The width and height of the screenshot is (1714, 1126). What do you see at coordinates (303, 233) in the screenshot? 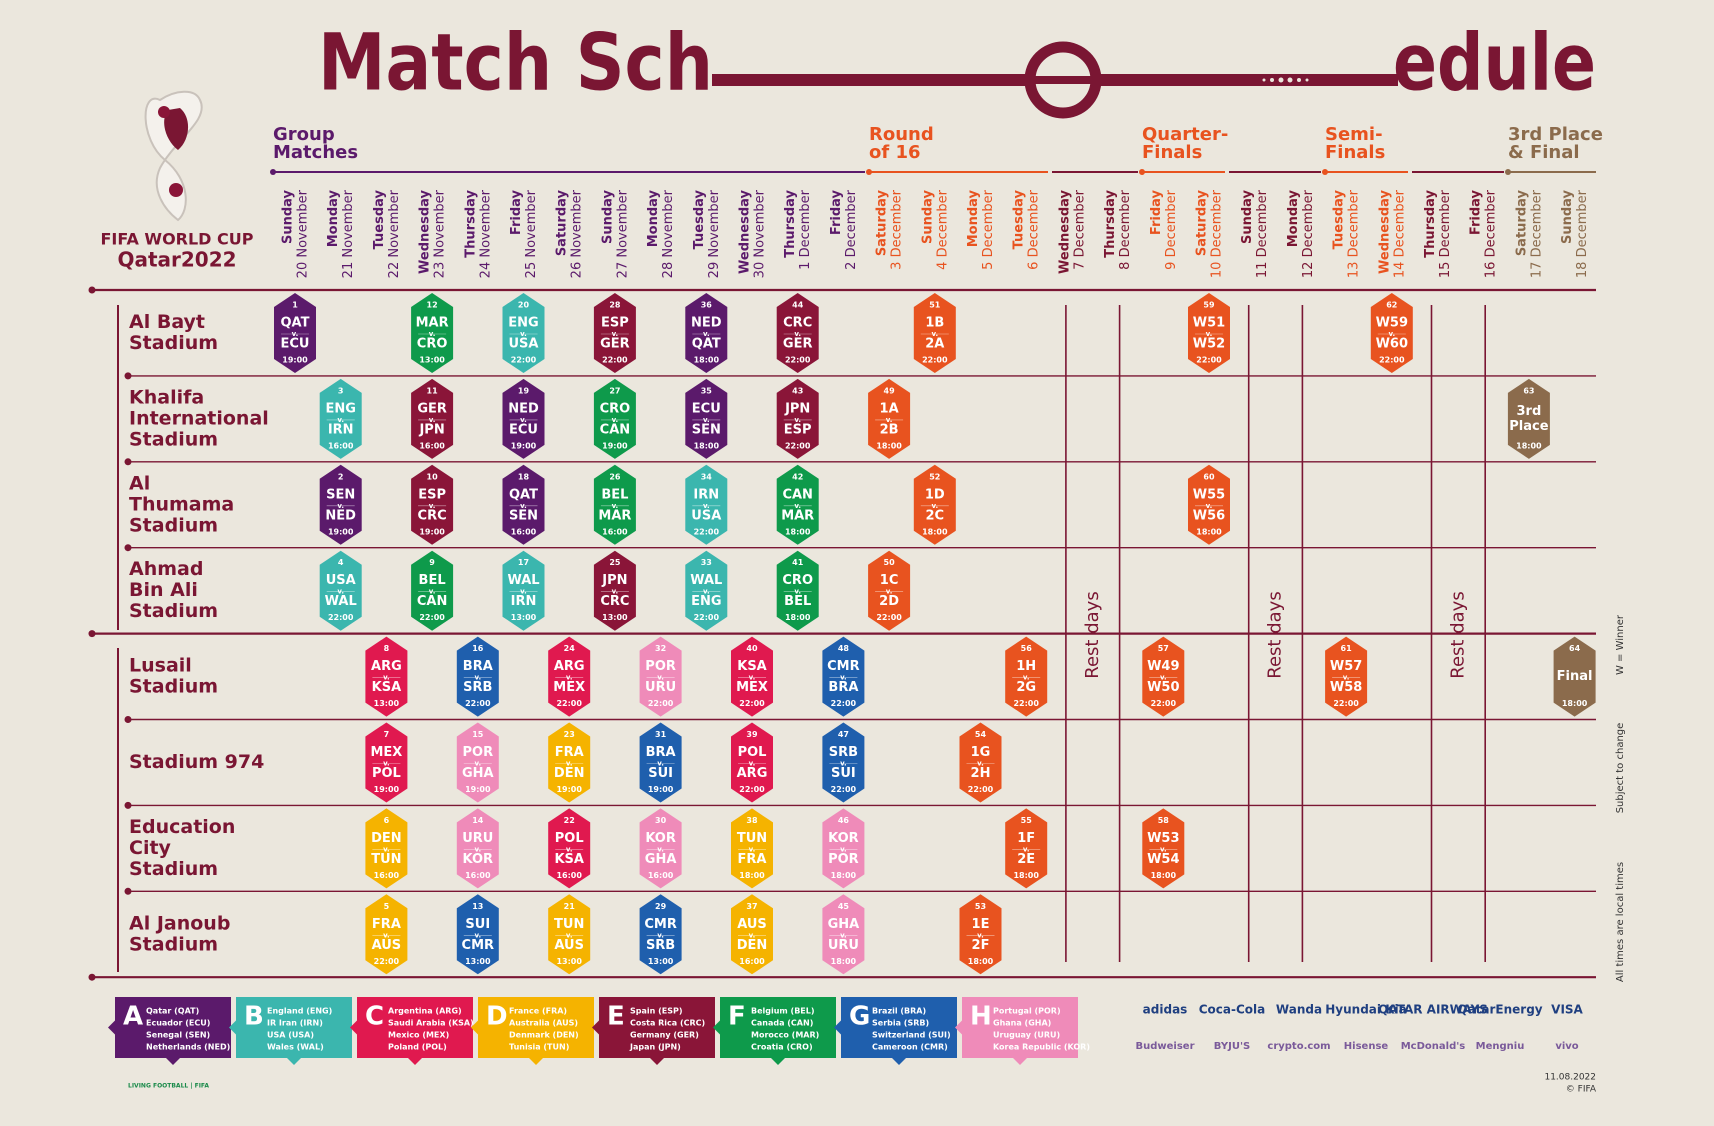
I see `day-date: 20 November` at bounding box center [303, 233].